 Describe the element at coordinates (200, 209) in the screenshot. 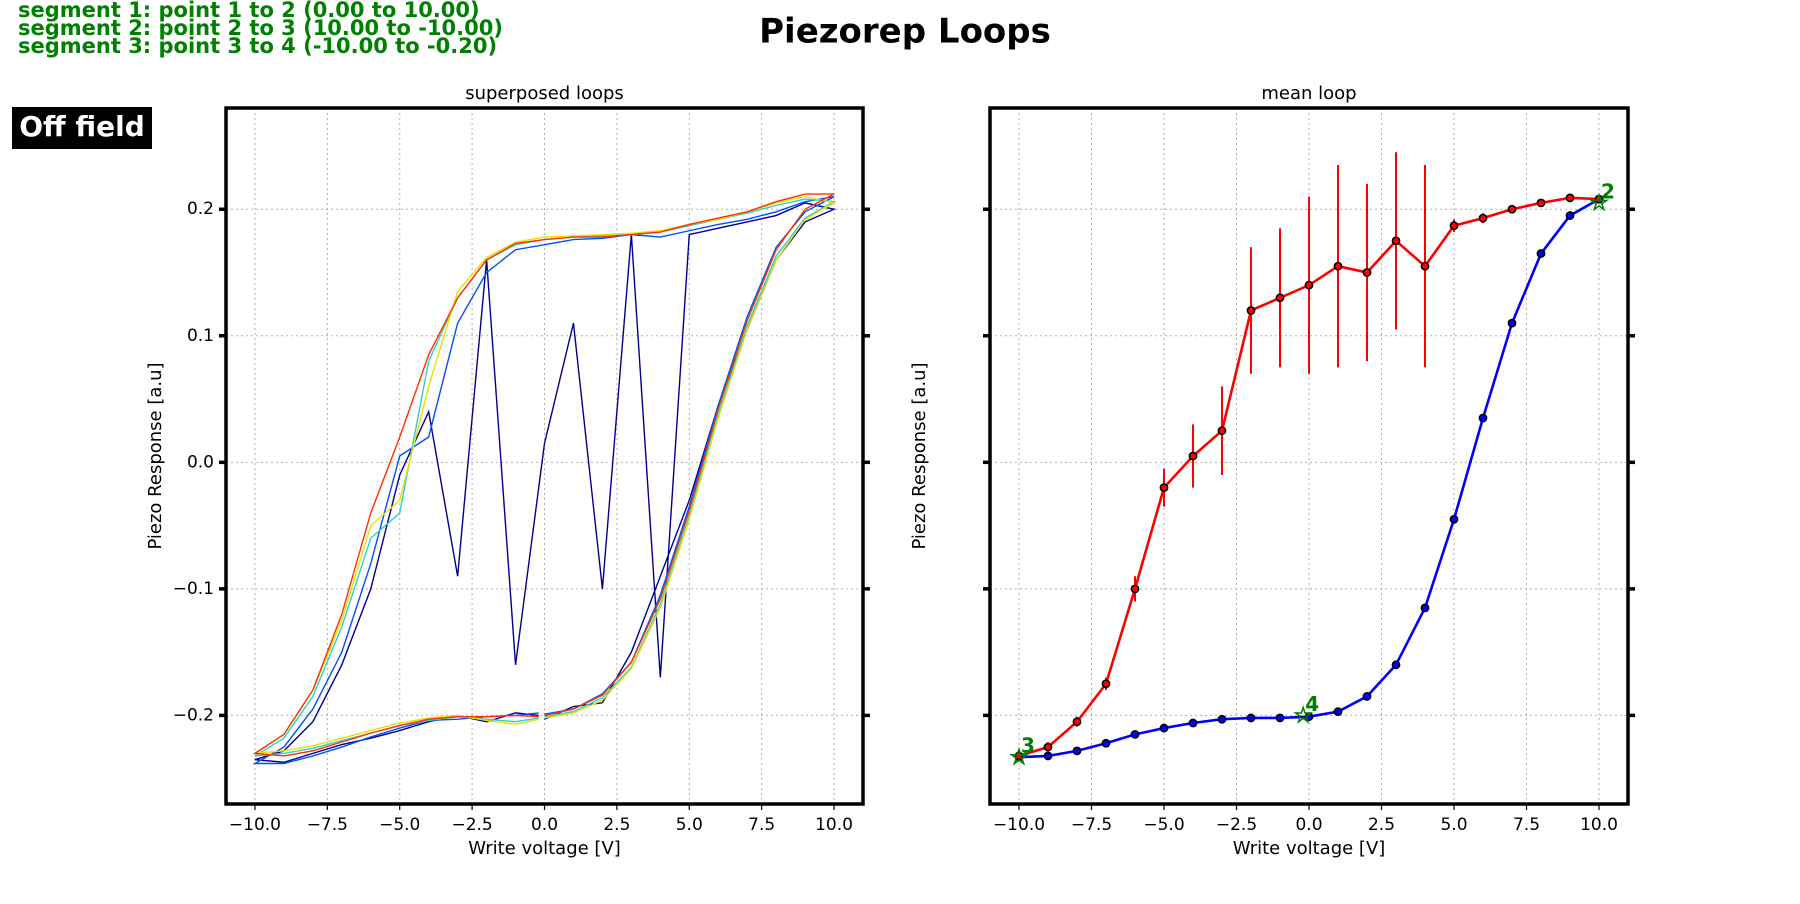

I see `y-tick-label: 0.2` at that location.